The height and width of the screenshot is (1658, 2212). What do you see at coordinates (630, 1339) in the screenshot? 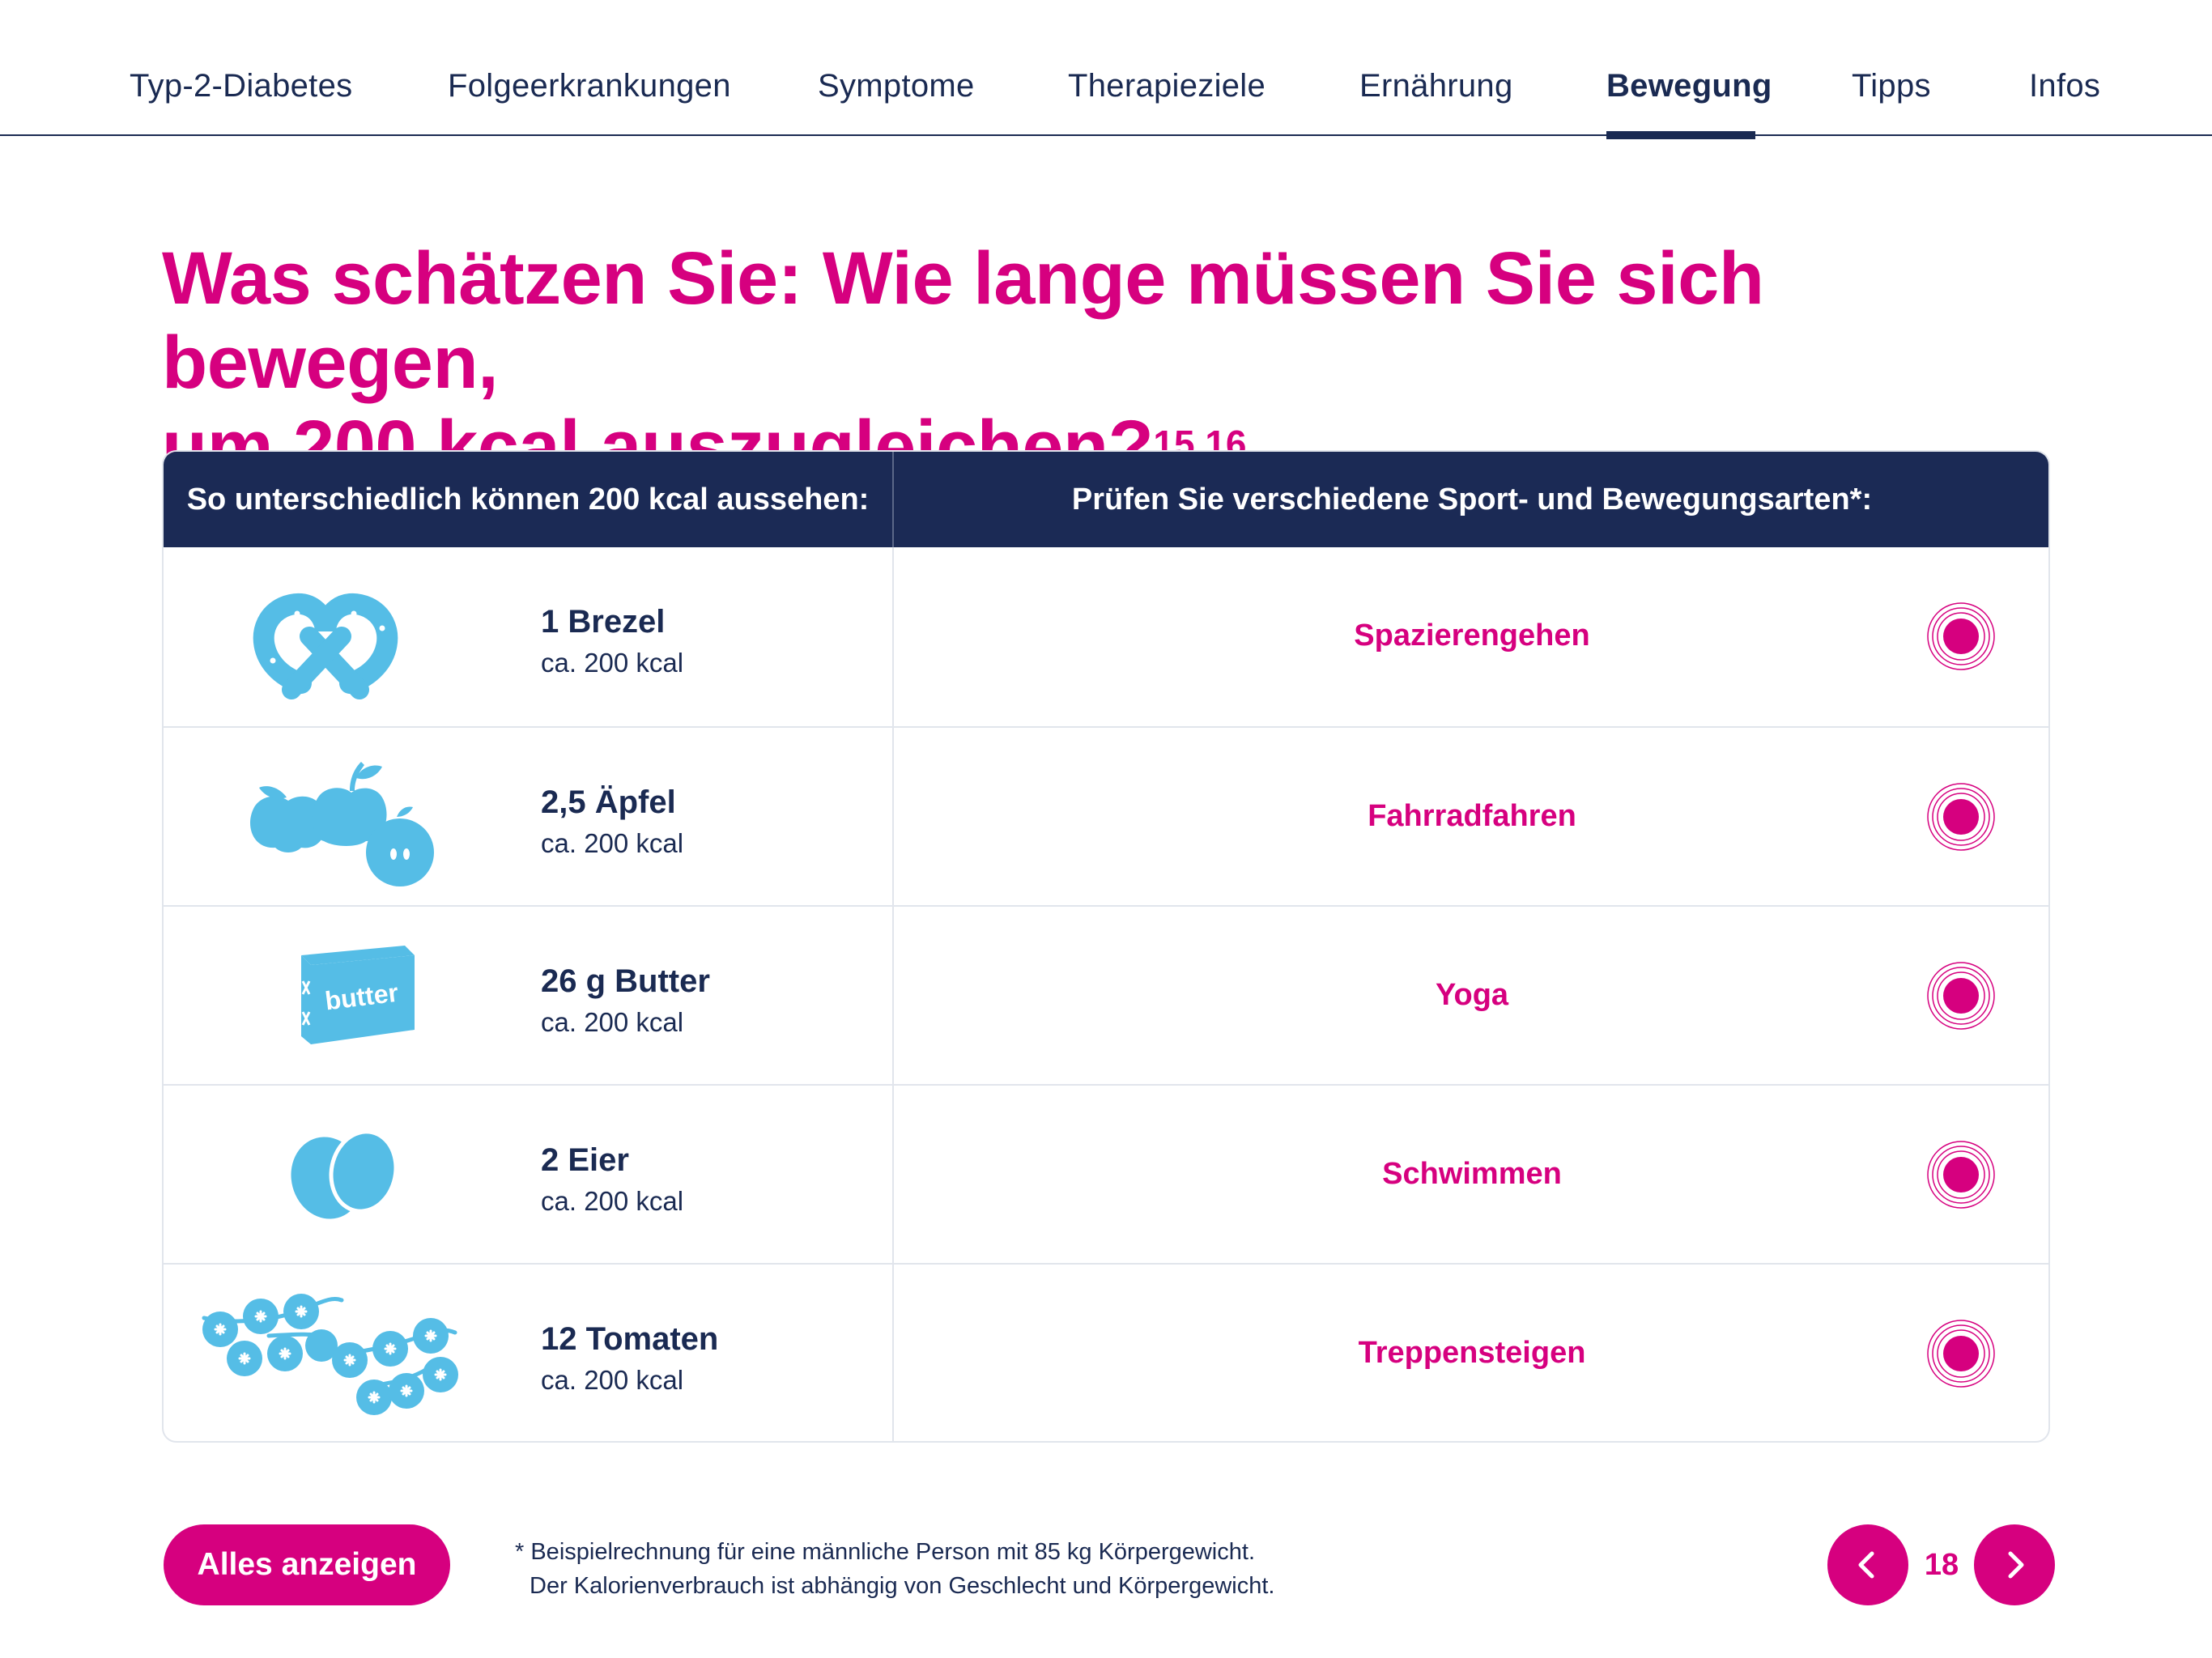
I see `food-name: 12 Tomaten` at bounding box center [630, 1339].